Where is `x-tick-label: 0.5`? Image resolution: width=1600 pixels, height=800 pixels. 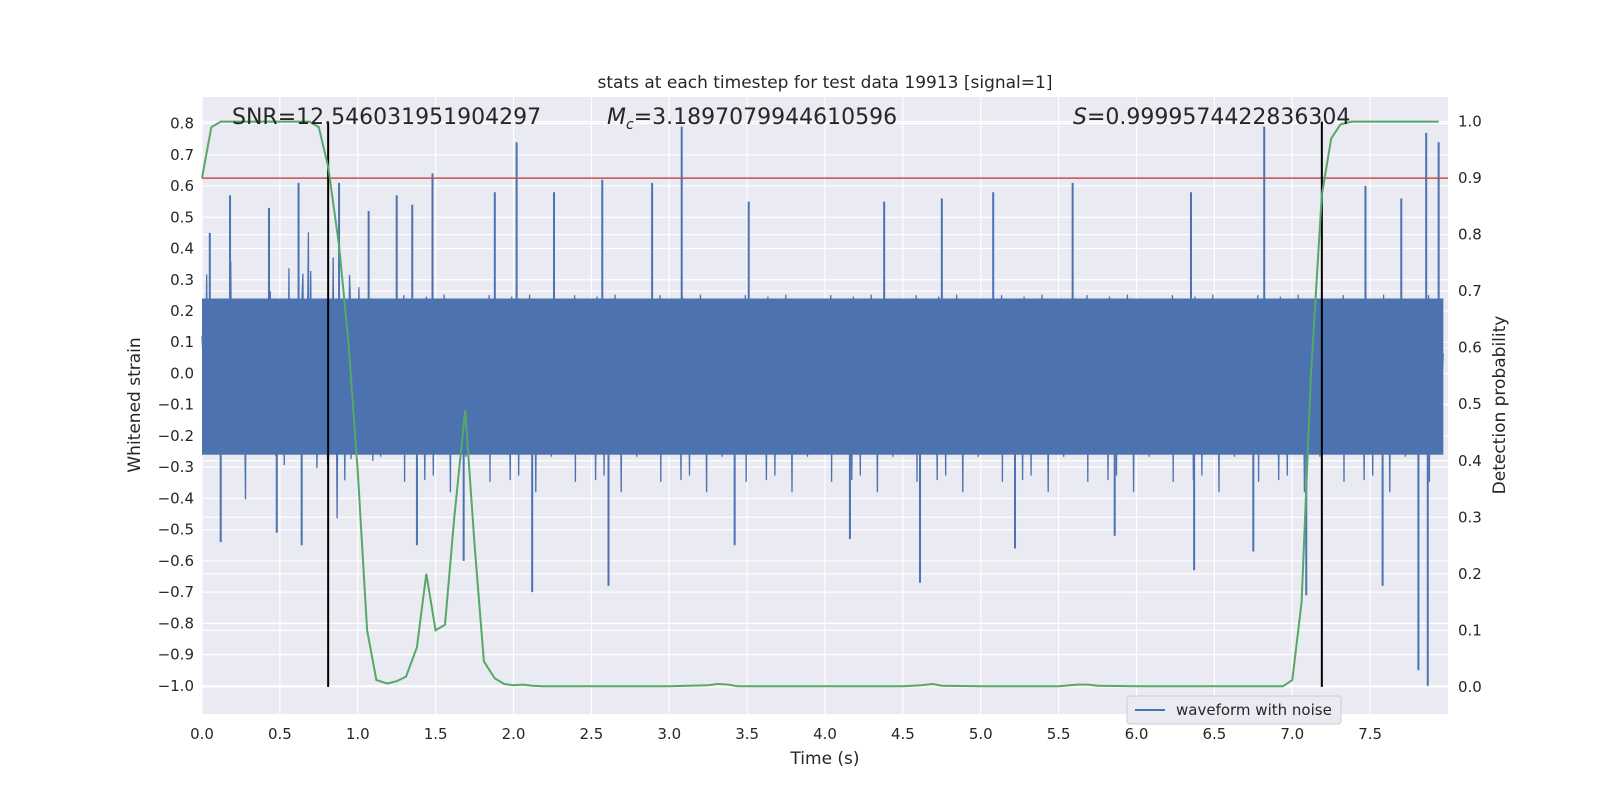 x-tick-label: 0.5 is located at coordinates (280, 734).